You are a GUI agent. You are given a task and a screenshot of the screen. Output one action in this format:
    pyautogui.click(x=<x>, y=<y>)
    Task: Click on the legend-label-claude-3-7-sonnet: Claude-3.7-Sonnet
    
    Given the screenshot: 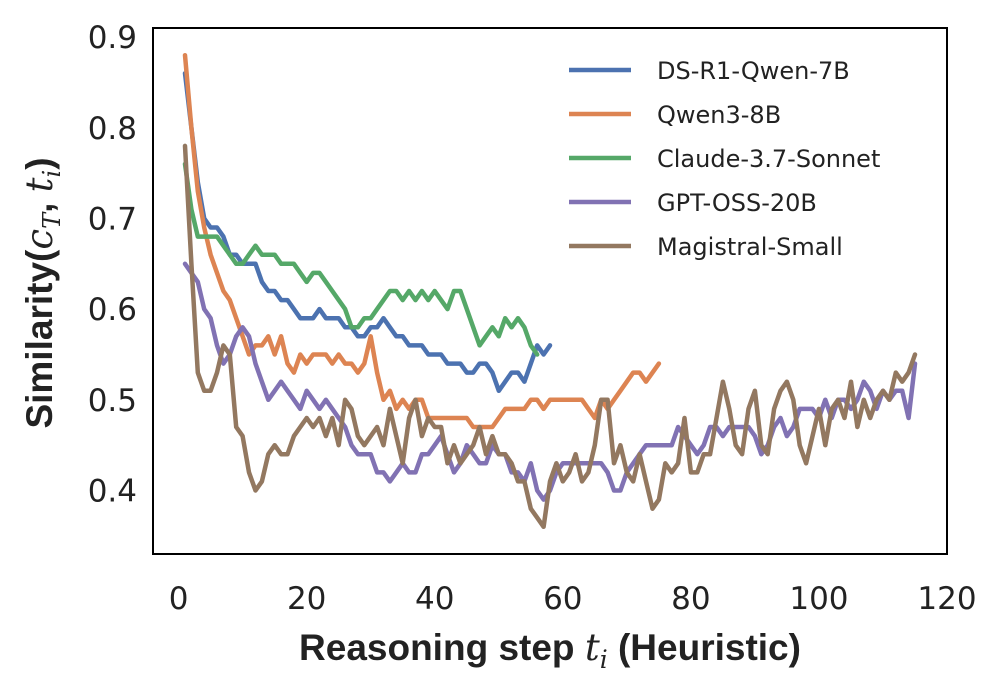 What is the action you would take?
    pyautogui.click(x=768, y=159)
    